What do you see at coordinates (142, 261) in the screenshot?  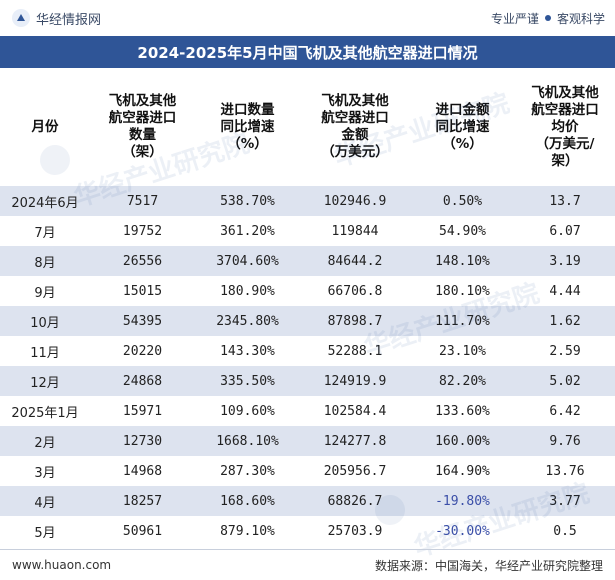 I see `quantity-cell: 26556` at bounding box center [142, 261].